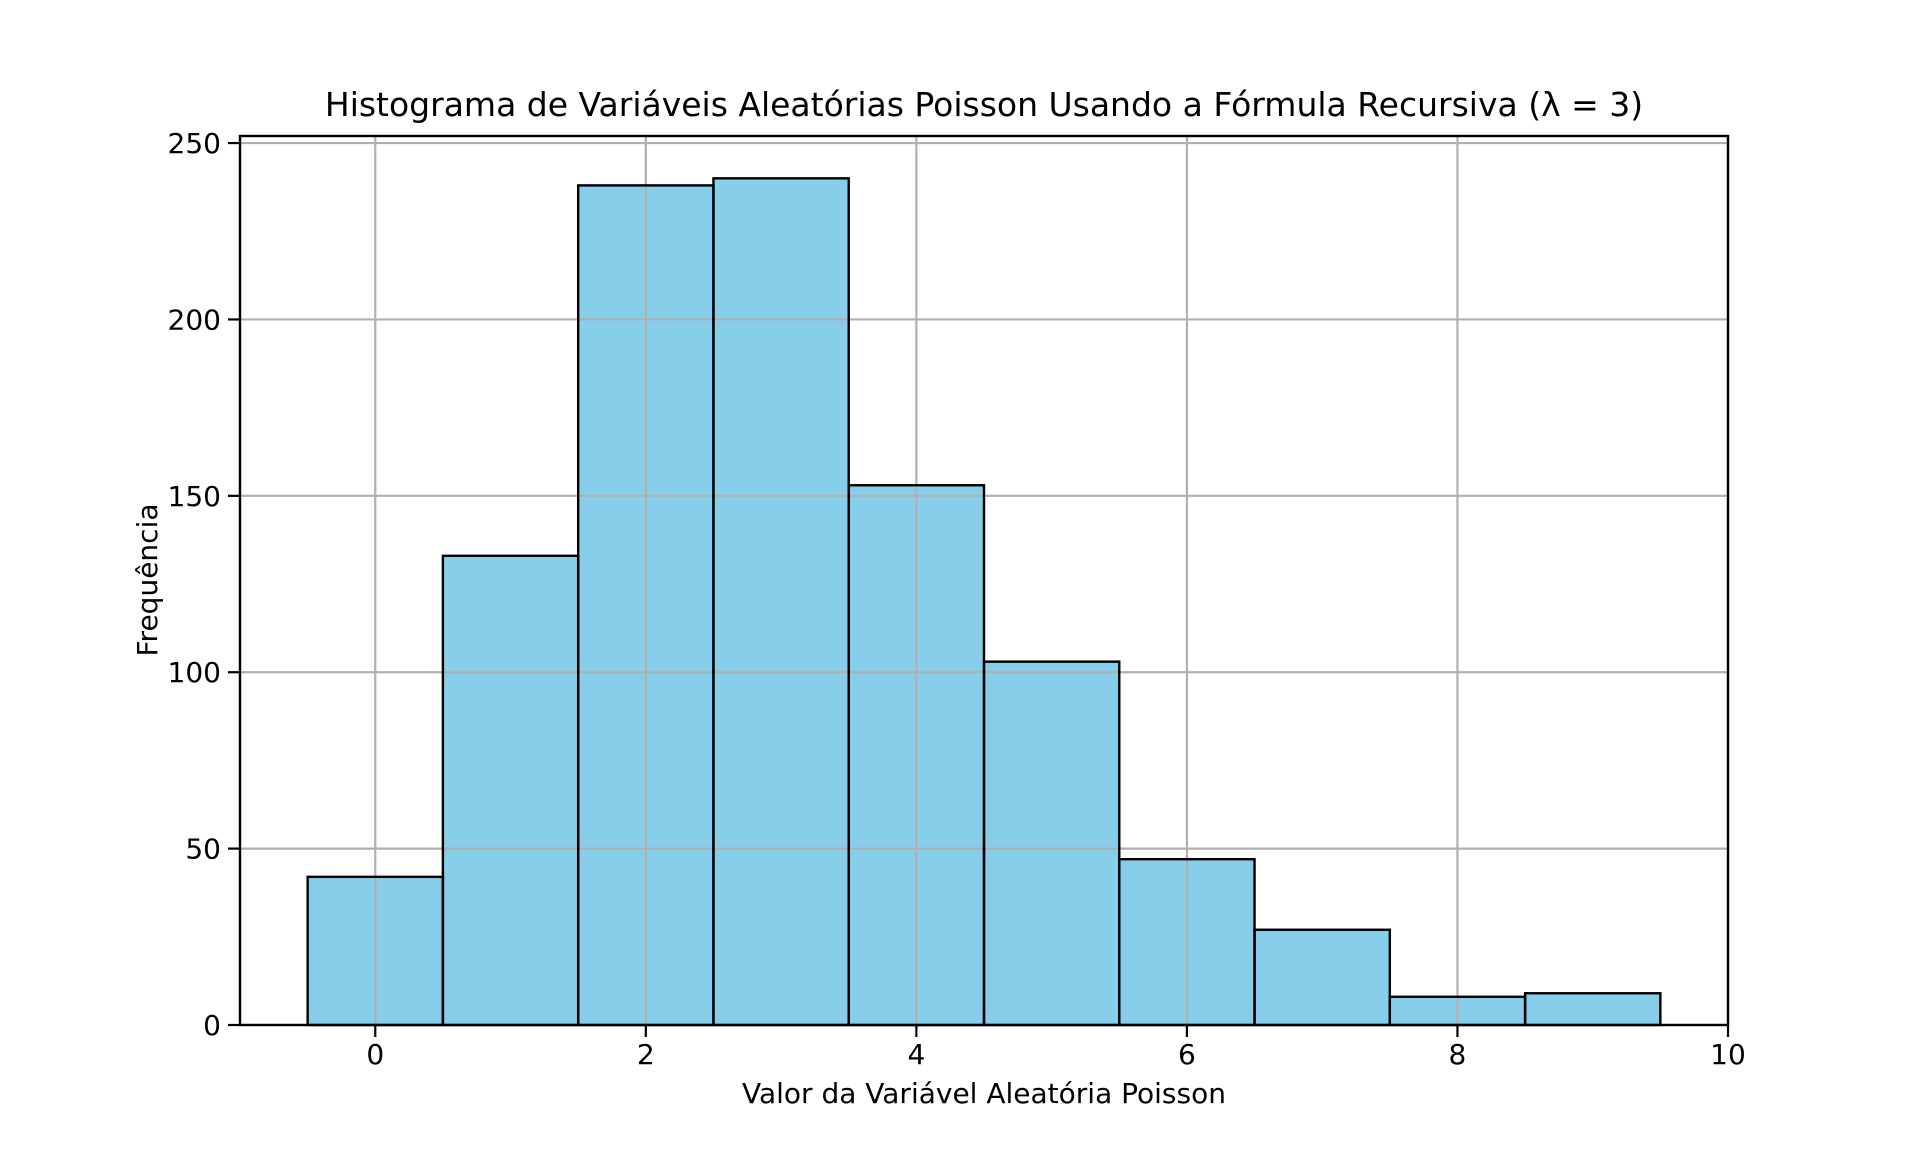 The image size is (1920, 1152). I want to click on x-tick-label: 2, so click(646, 1054).